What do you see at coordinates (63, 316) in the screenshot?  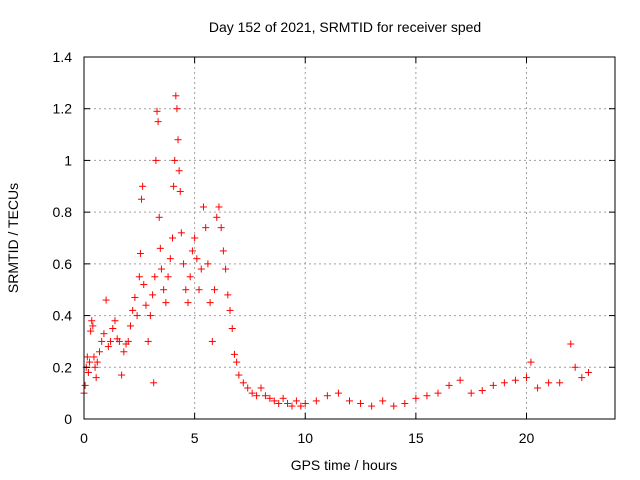 I see `y-tick-label: 0.4` at bounding box center [63, 316].